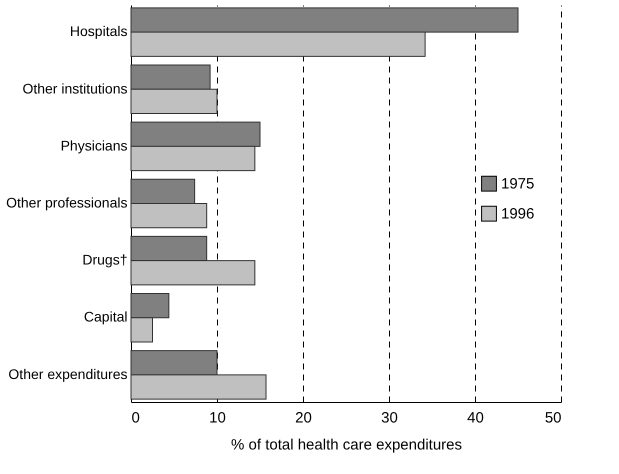  Describe the element at coordinates (99, 31) in the screenshot. I see `y-tick-label: Hospitals` at that location.